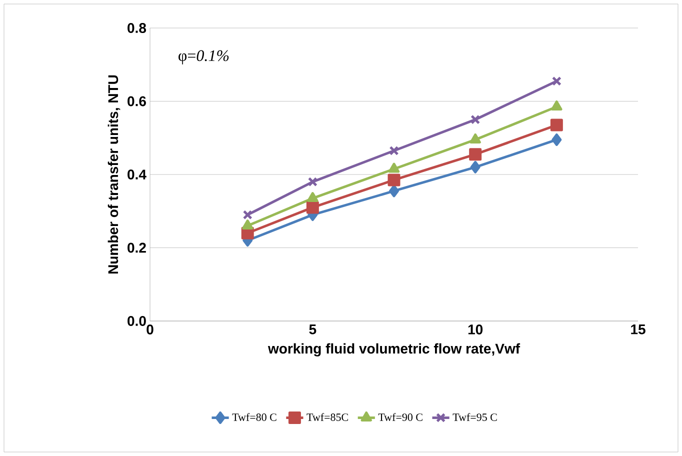 The image size is (682, 456). I want to click on annotation: φ=0.1%, so click(203, 57).